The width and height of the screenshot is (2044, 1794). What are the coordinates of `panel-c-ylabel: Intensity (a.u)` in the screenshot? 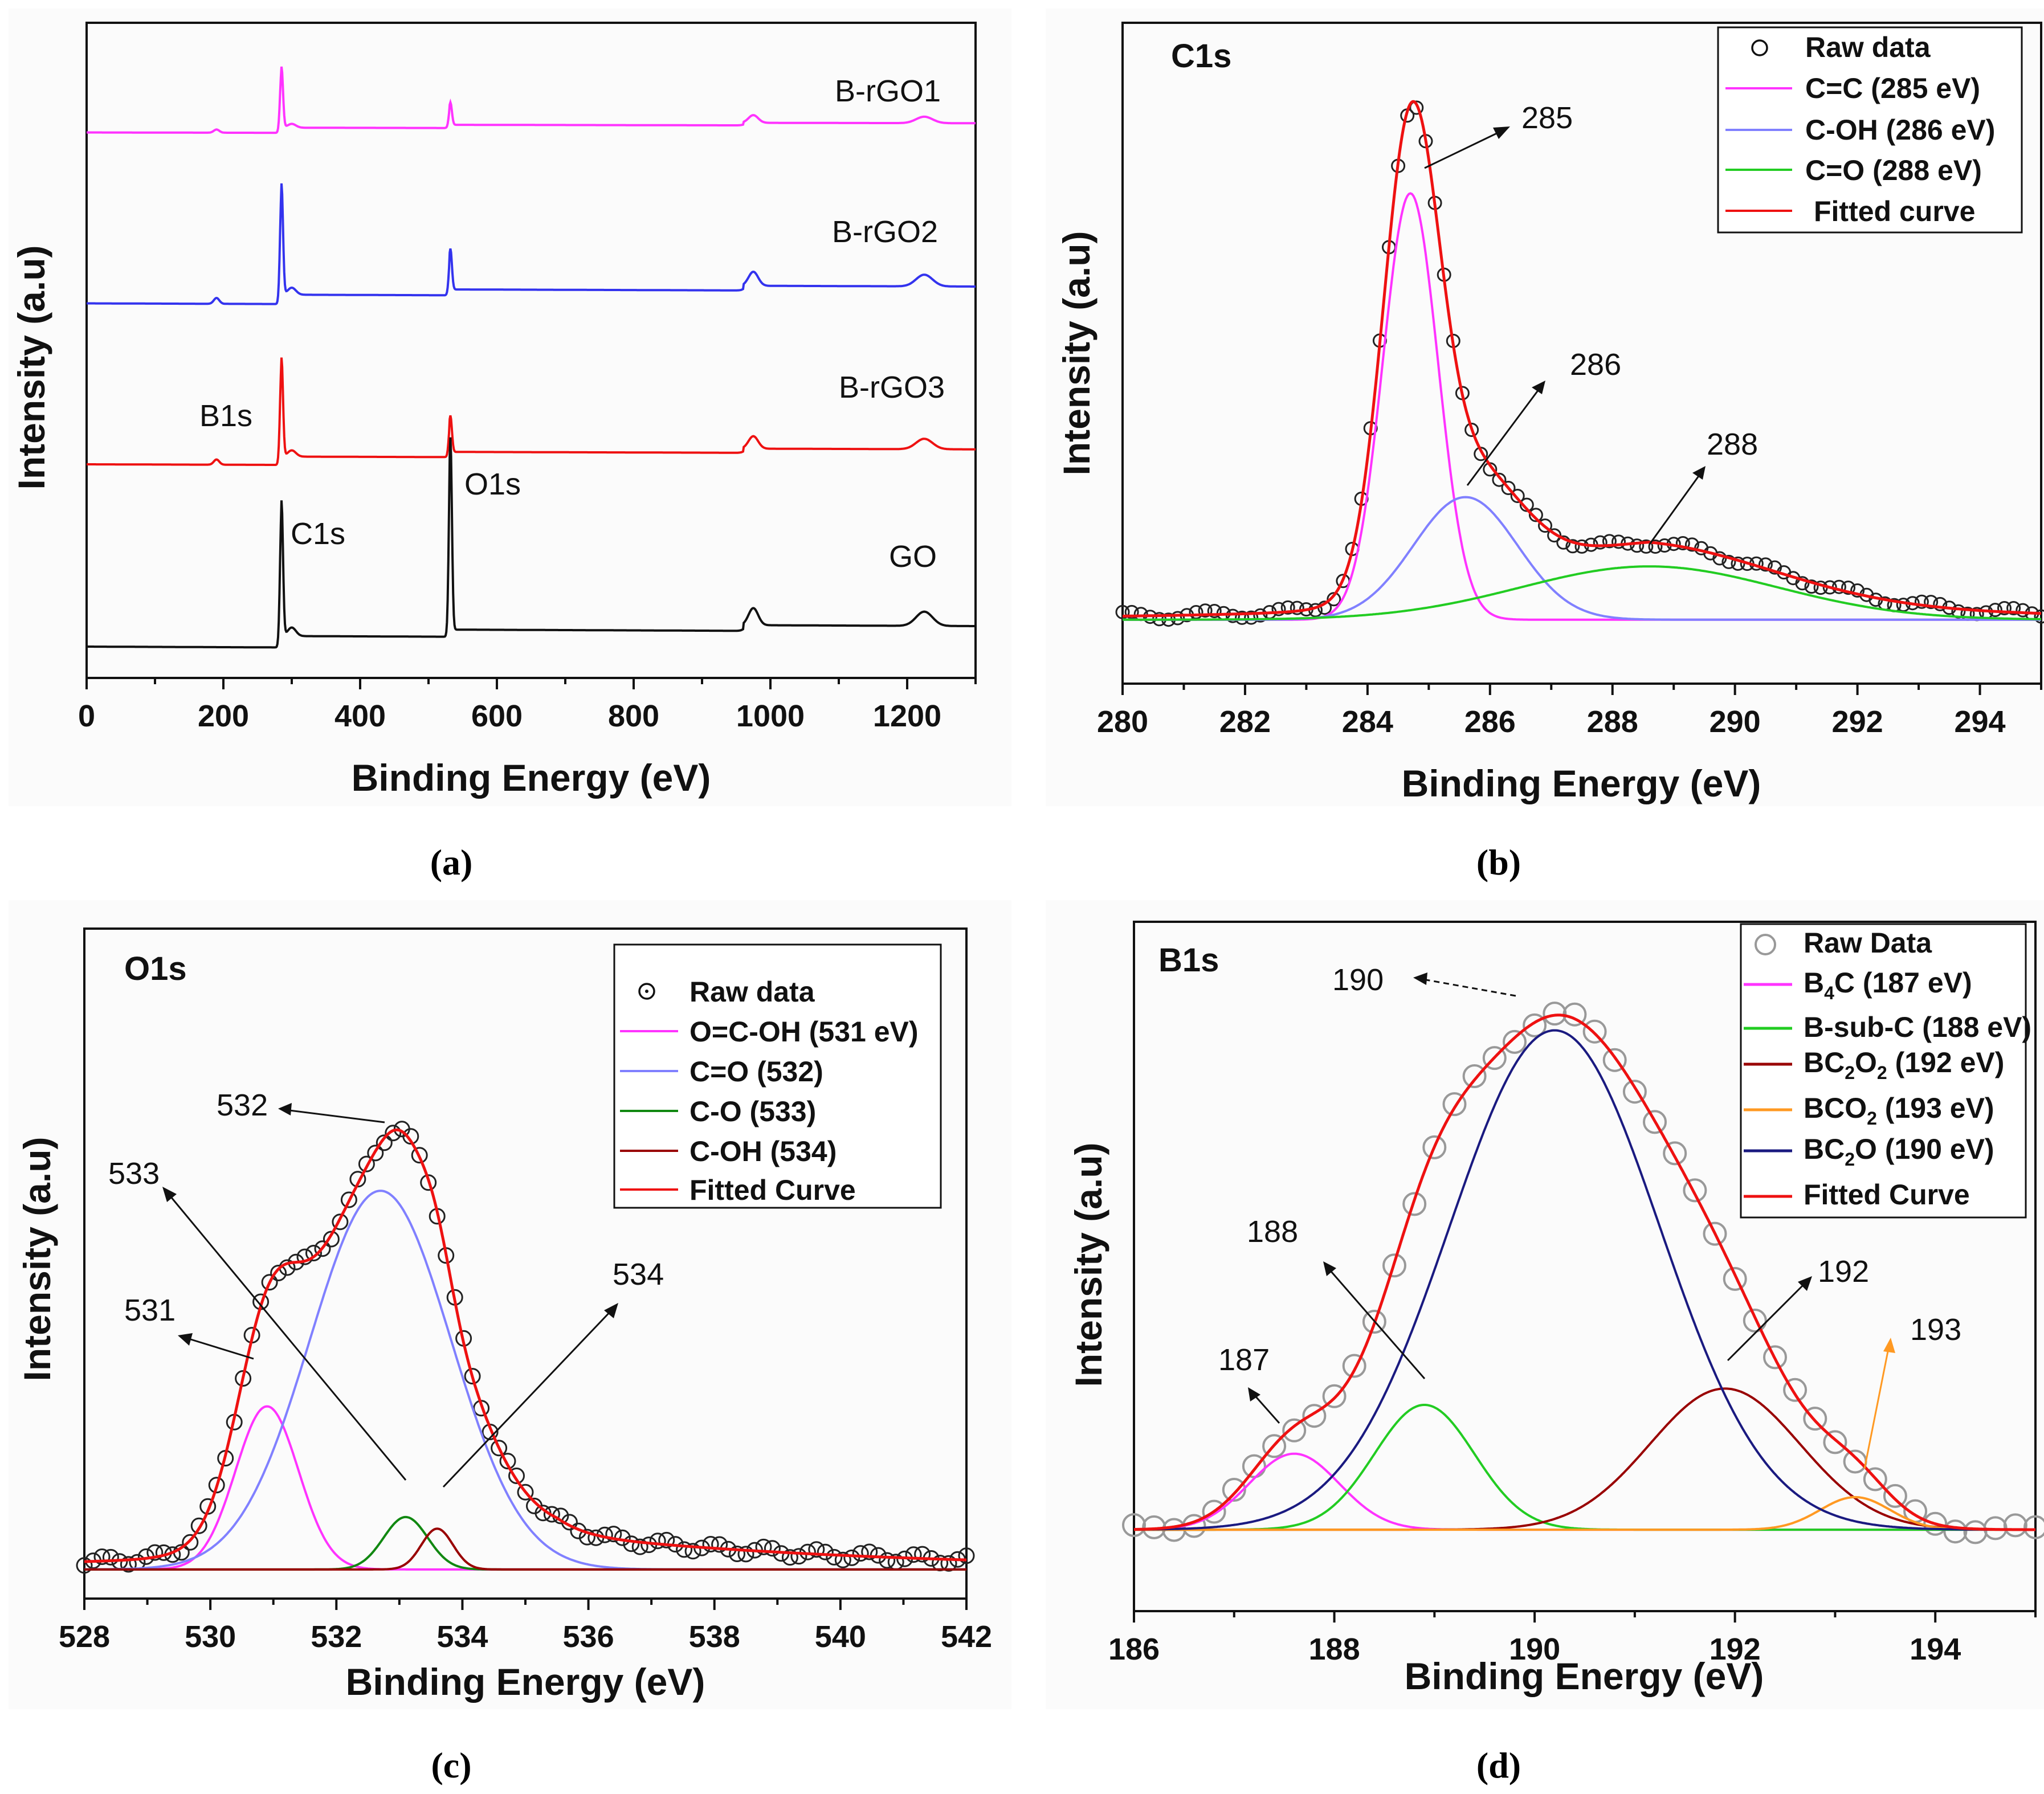 It's located at (37, 1259).